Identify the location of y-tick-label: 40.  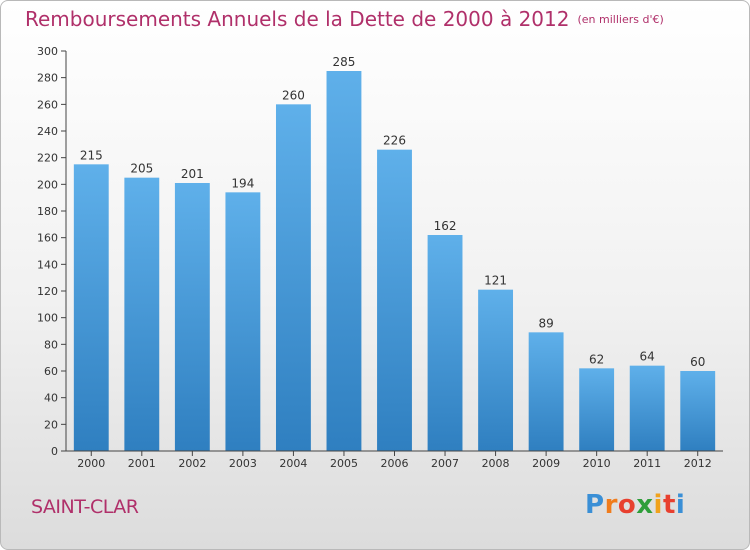
(51, 398).